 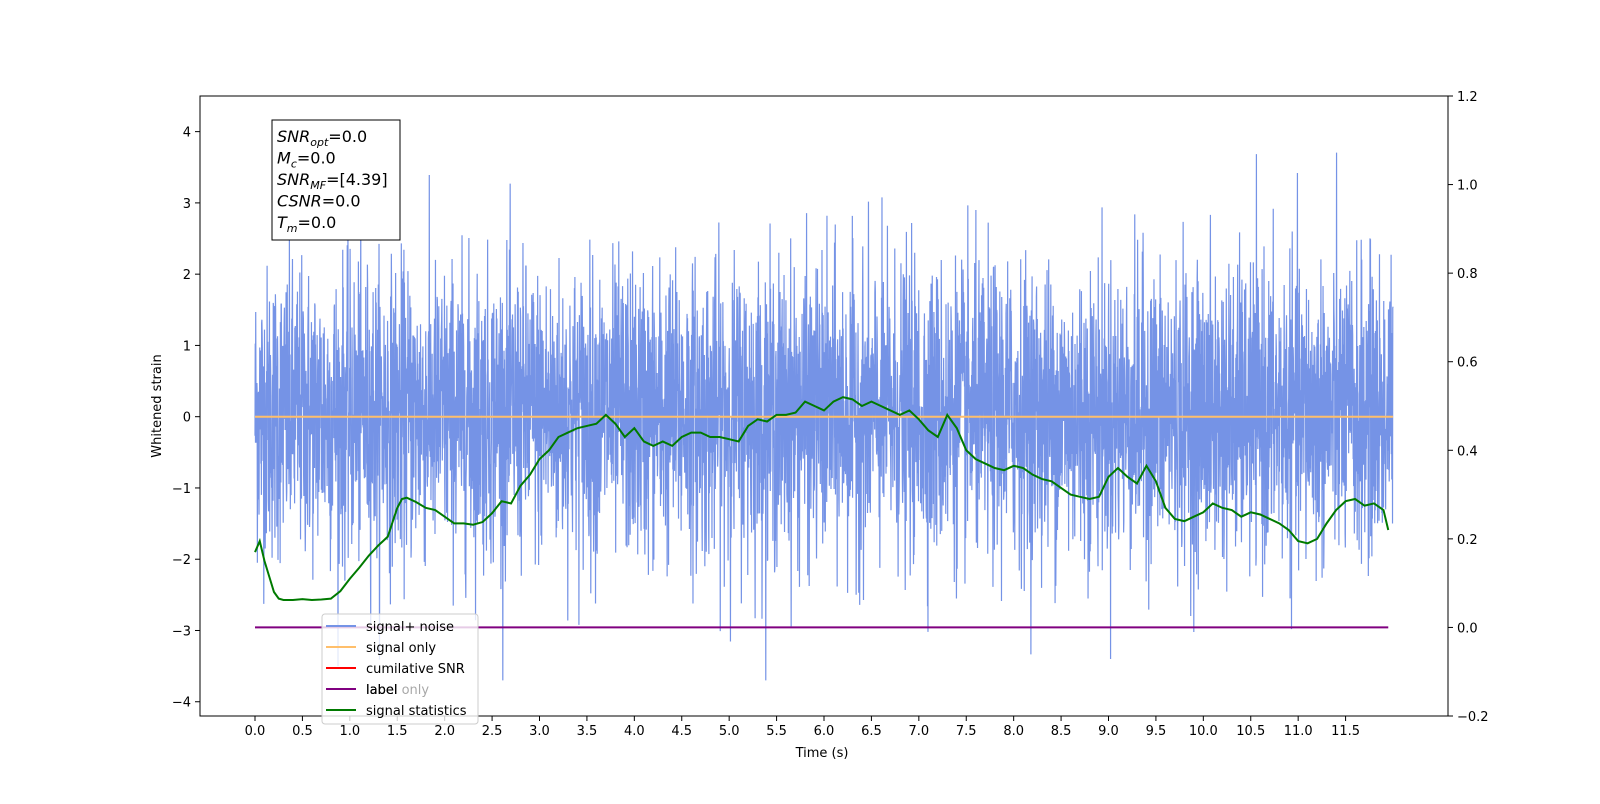 What do you see at coordinates (539, 731) in the screenshot?
I see `x-tick-label: 3.0` at bounding box center [539, 731].